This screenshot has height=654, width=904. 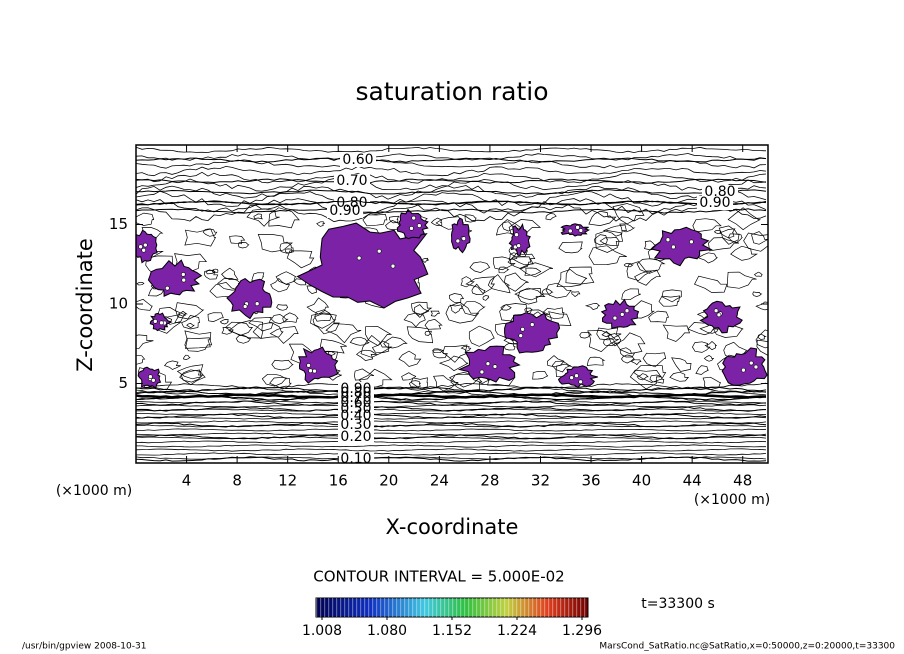 I want to click on colorbar-tick-label: 1.080, so click(x=387, y=631).